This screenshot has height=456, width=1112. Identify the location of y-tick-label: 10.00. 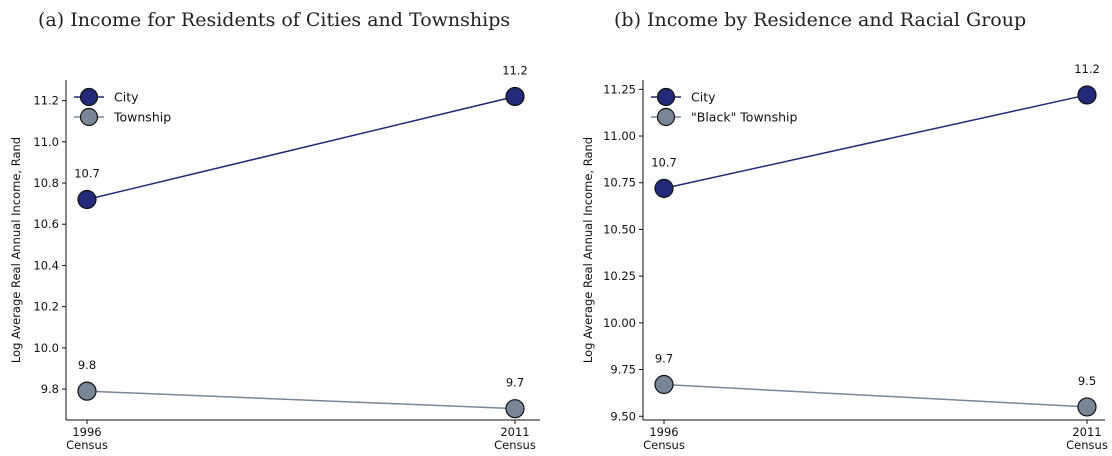
(619, 323).